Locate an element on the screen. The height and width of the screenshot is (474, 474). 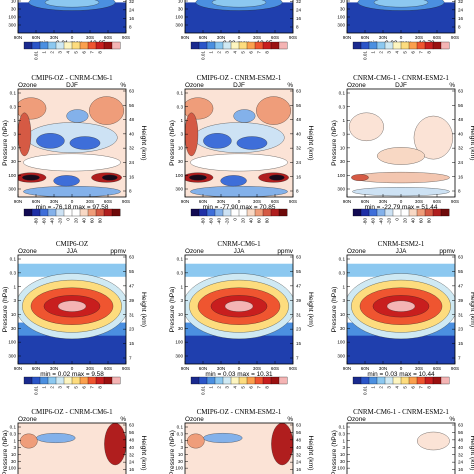
diff-contour-red-e is located at coordinates (115, 444).